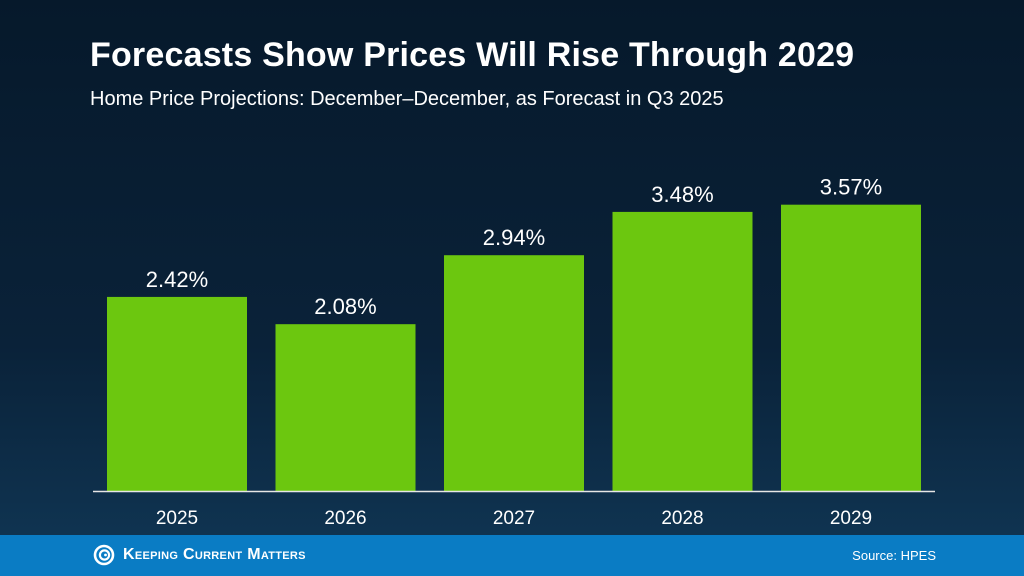 This screenshot has width=1024, height=576. Describe the element at coordinates (512, 555) in the screenshot. I see `footer: Keeping Current Matters Source: HPES` at that location.